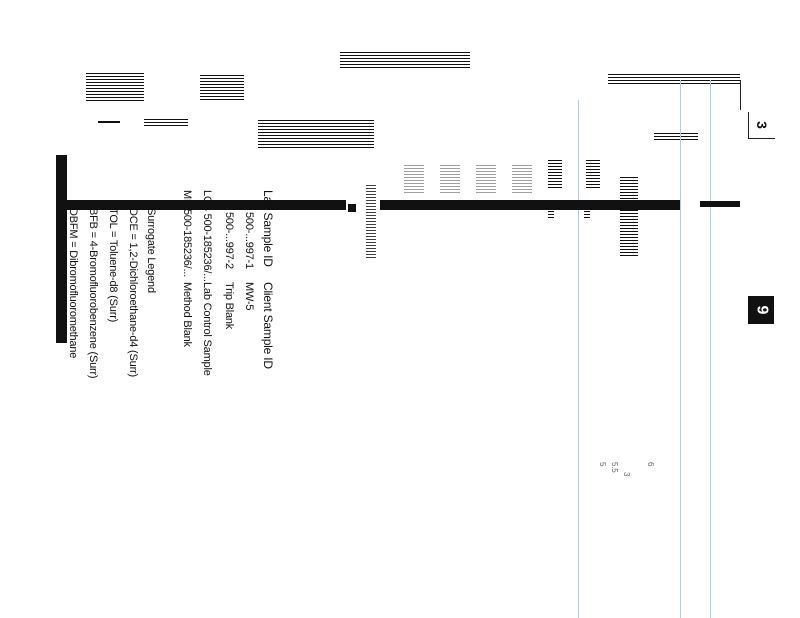  I want to click on small-value-4: 5, so click(602, 464).